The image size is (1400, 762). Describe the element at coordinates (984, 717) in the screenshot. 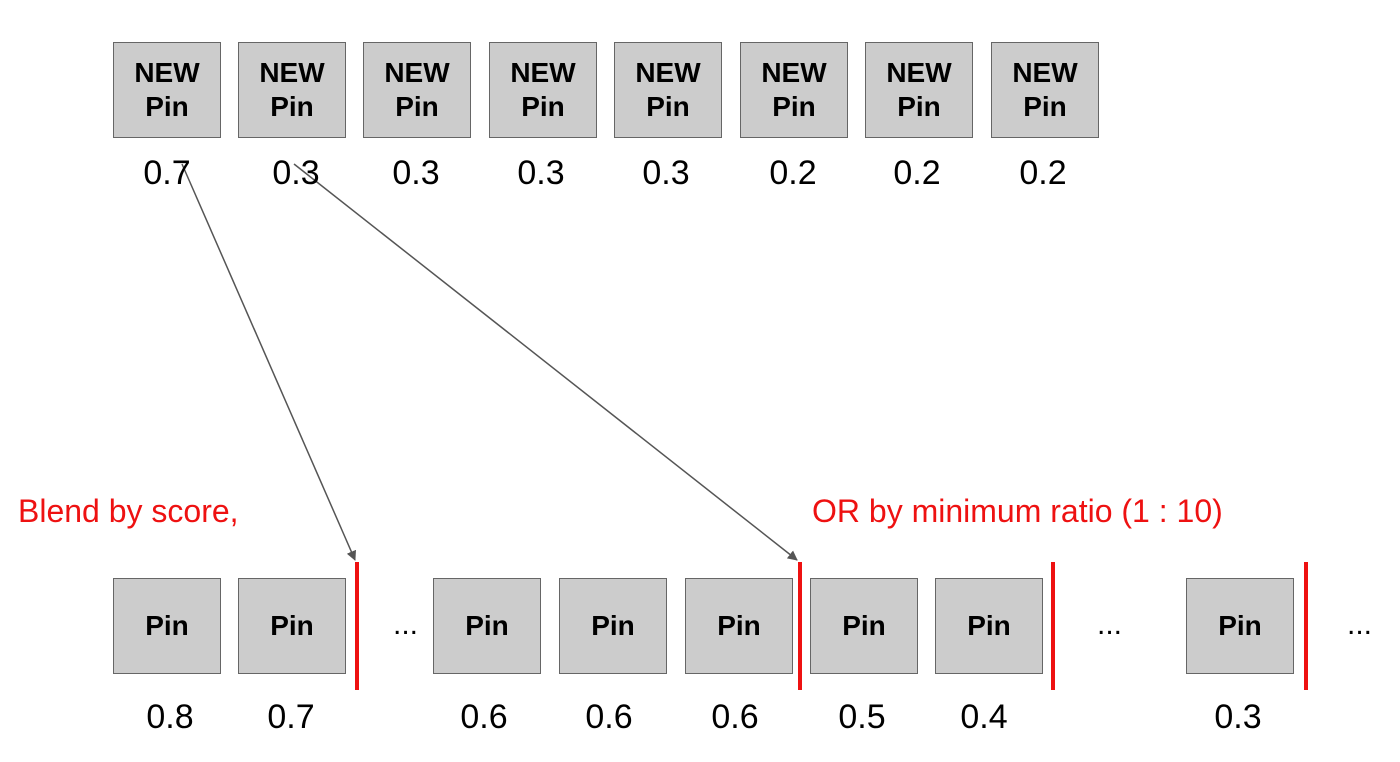

I see `pin-score: 0.4` at that location.